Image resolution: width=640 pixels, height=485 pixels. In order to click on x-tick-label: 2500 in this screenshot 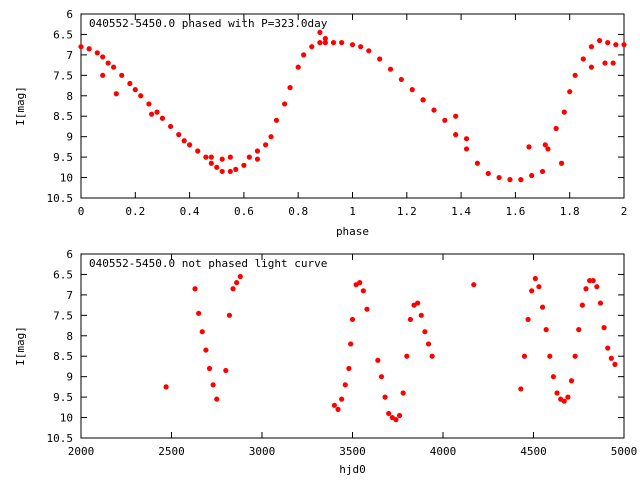, I will do `click(171, 451)`.